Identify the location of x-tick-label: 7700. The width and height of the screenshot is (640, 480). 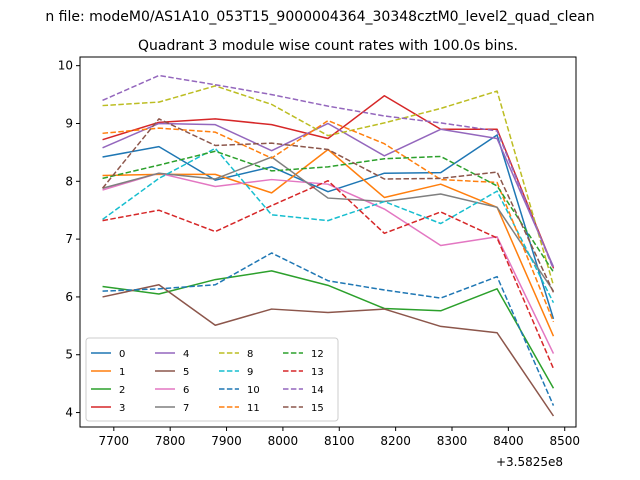
(114, 441).